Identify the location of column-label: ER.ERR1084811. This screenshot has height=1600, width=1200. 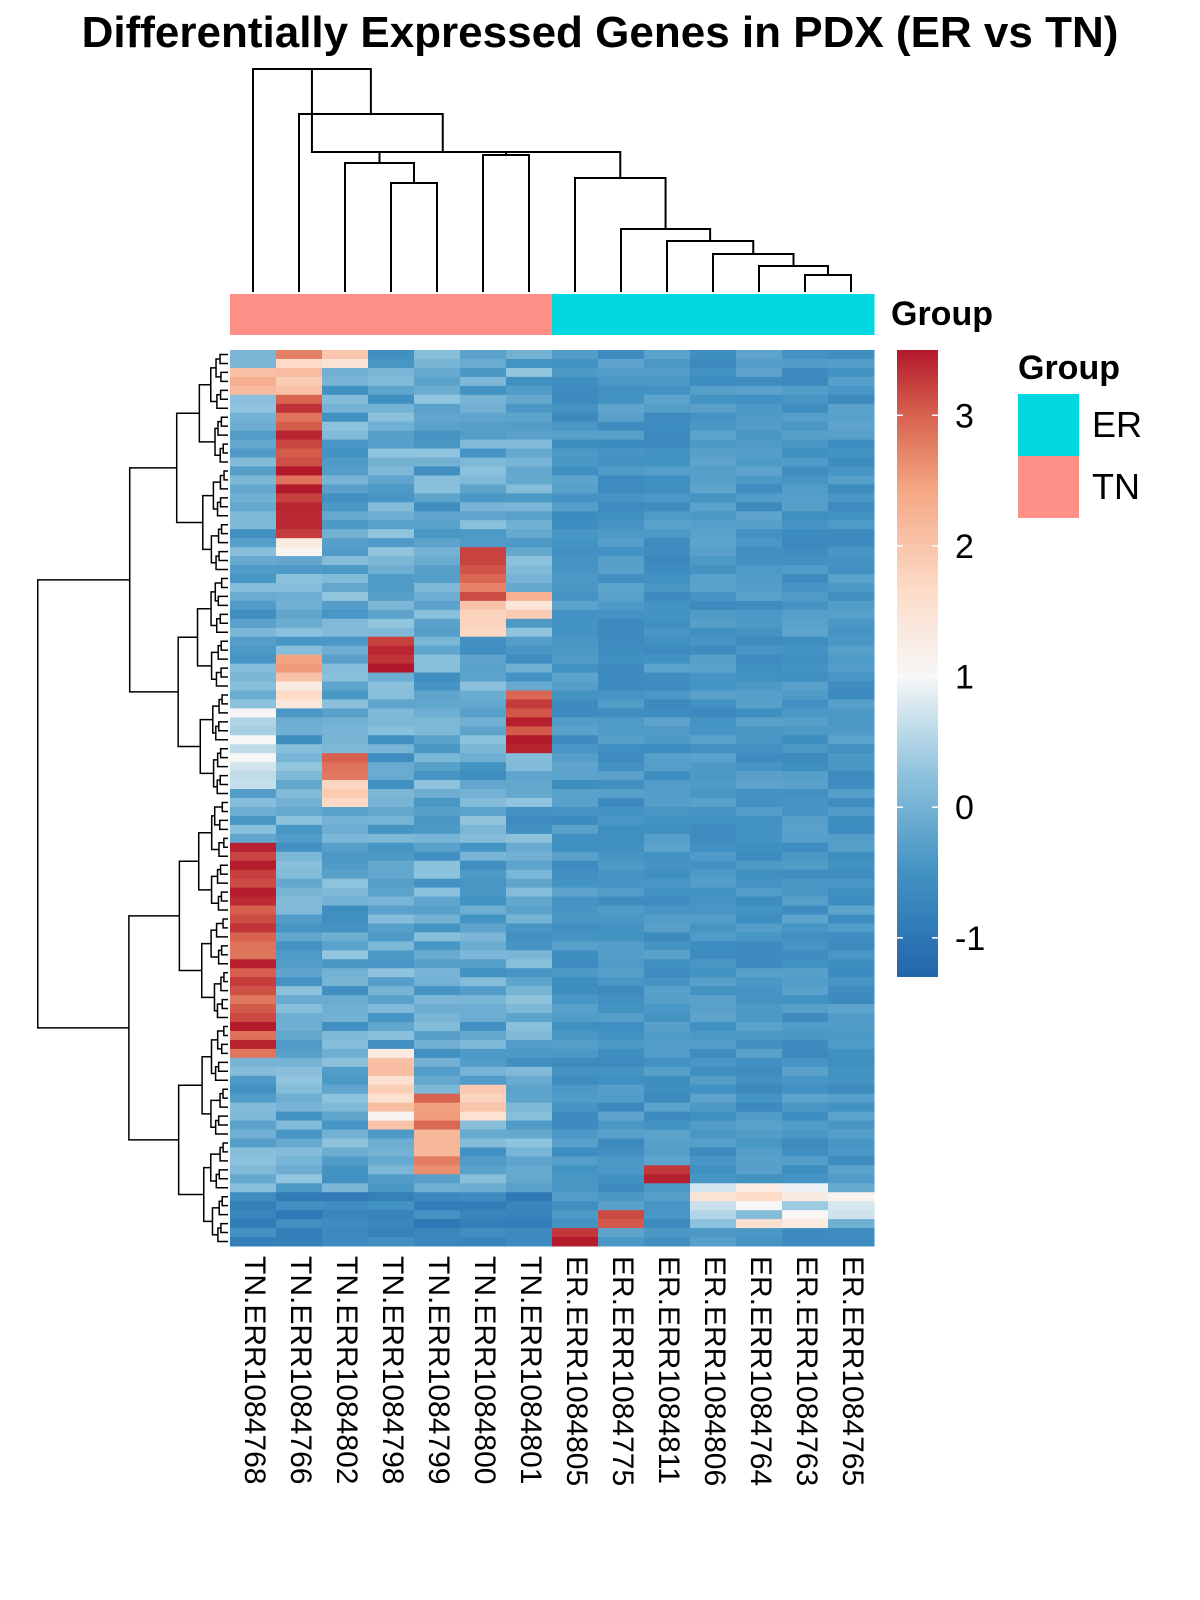
(668, 1370).